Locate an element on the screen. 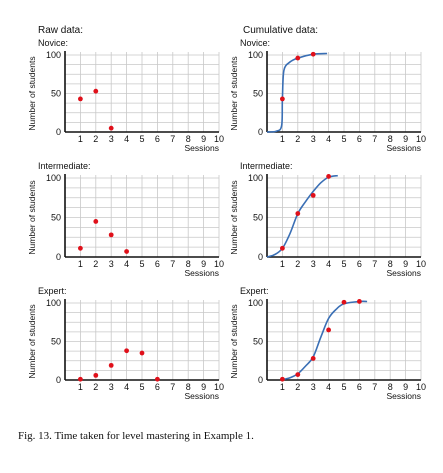  raw-data-title: Raw data: is located at coordinates (60, 30).